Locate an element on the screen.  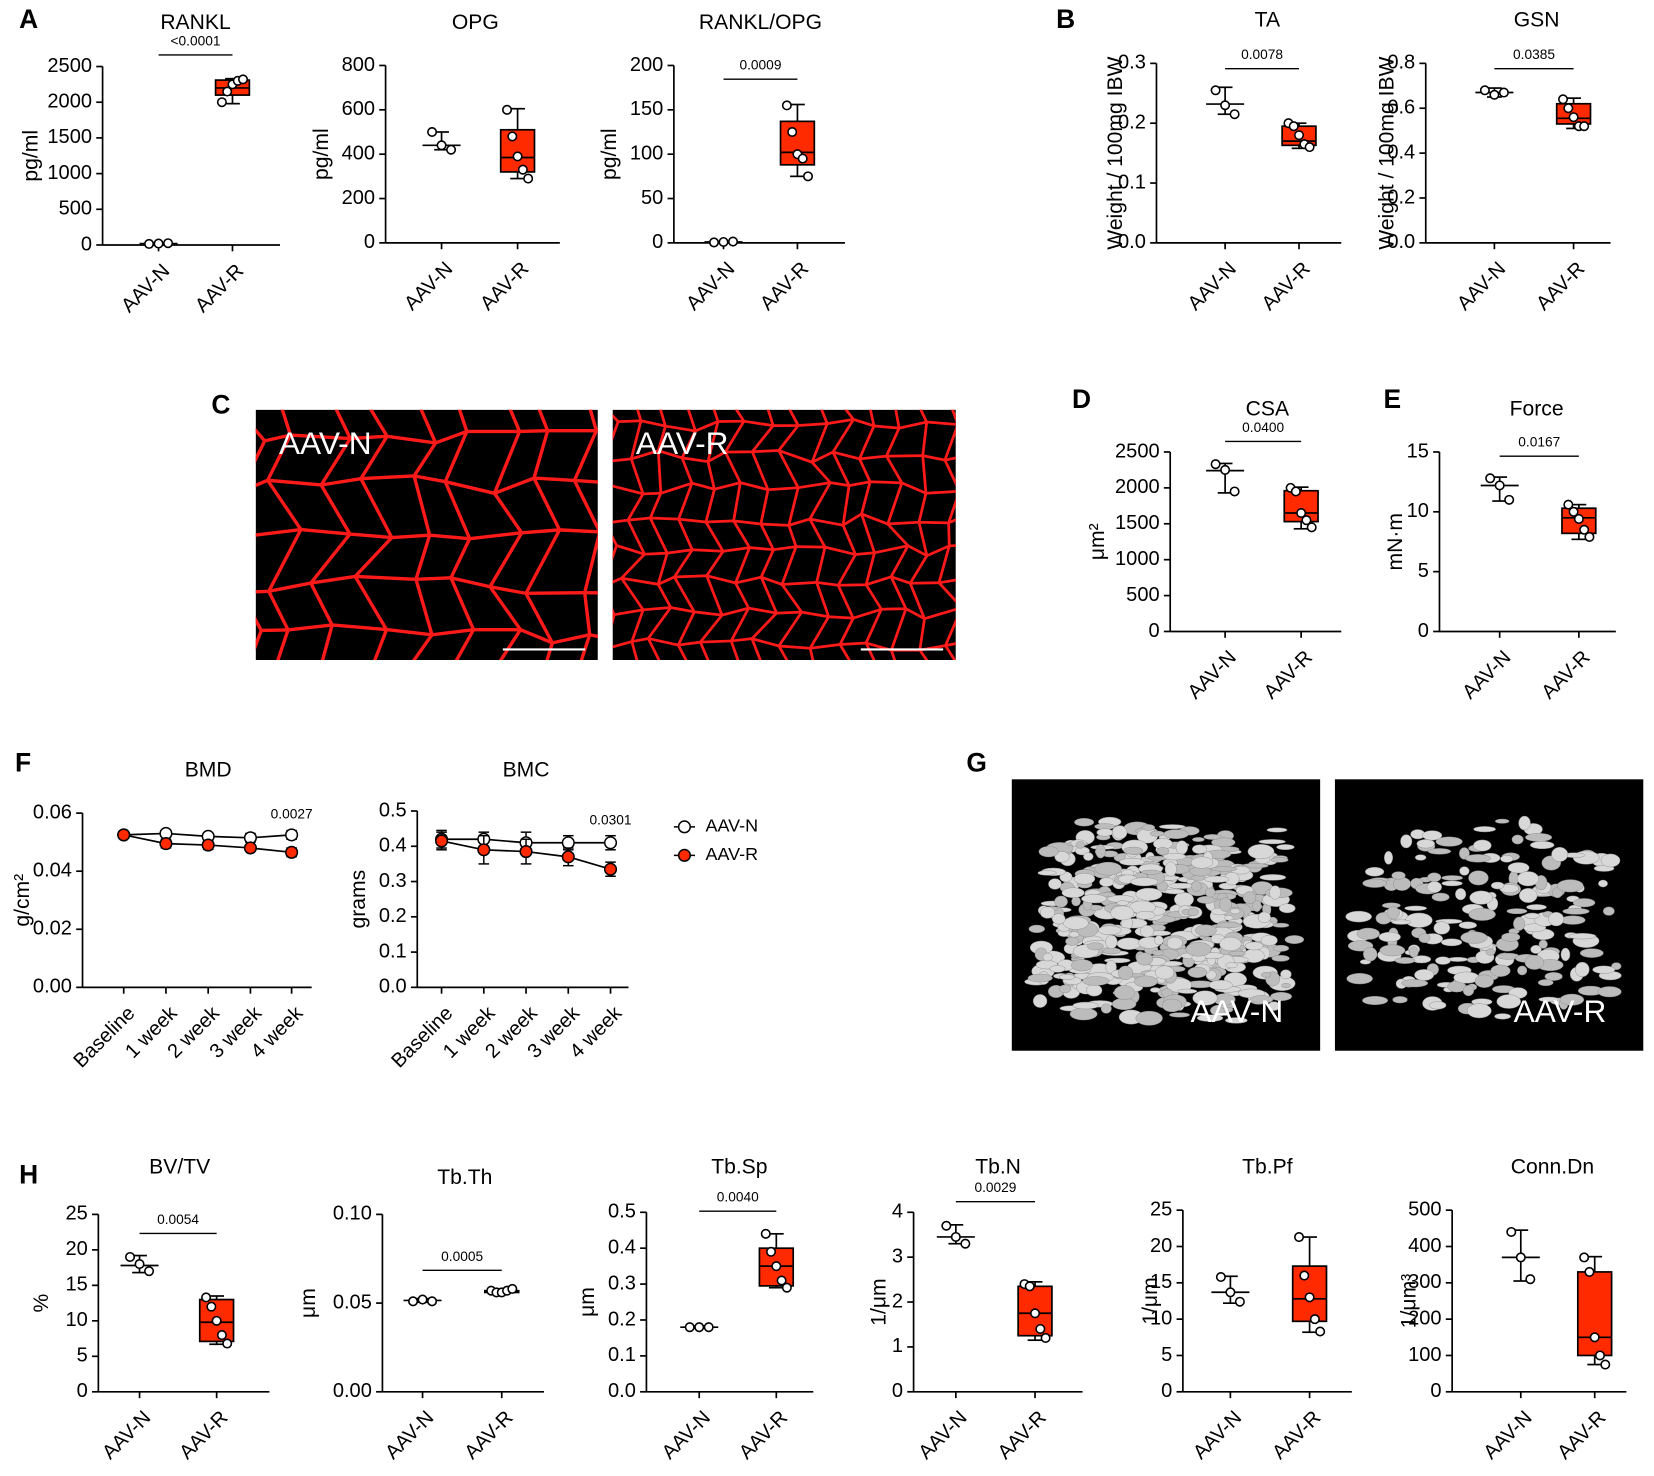
y-tick-label: 0.2 is located at coordinates (1132, 122).